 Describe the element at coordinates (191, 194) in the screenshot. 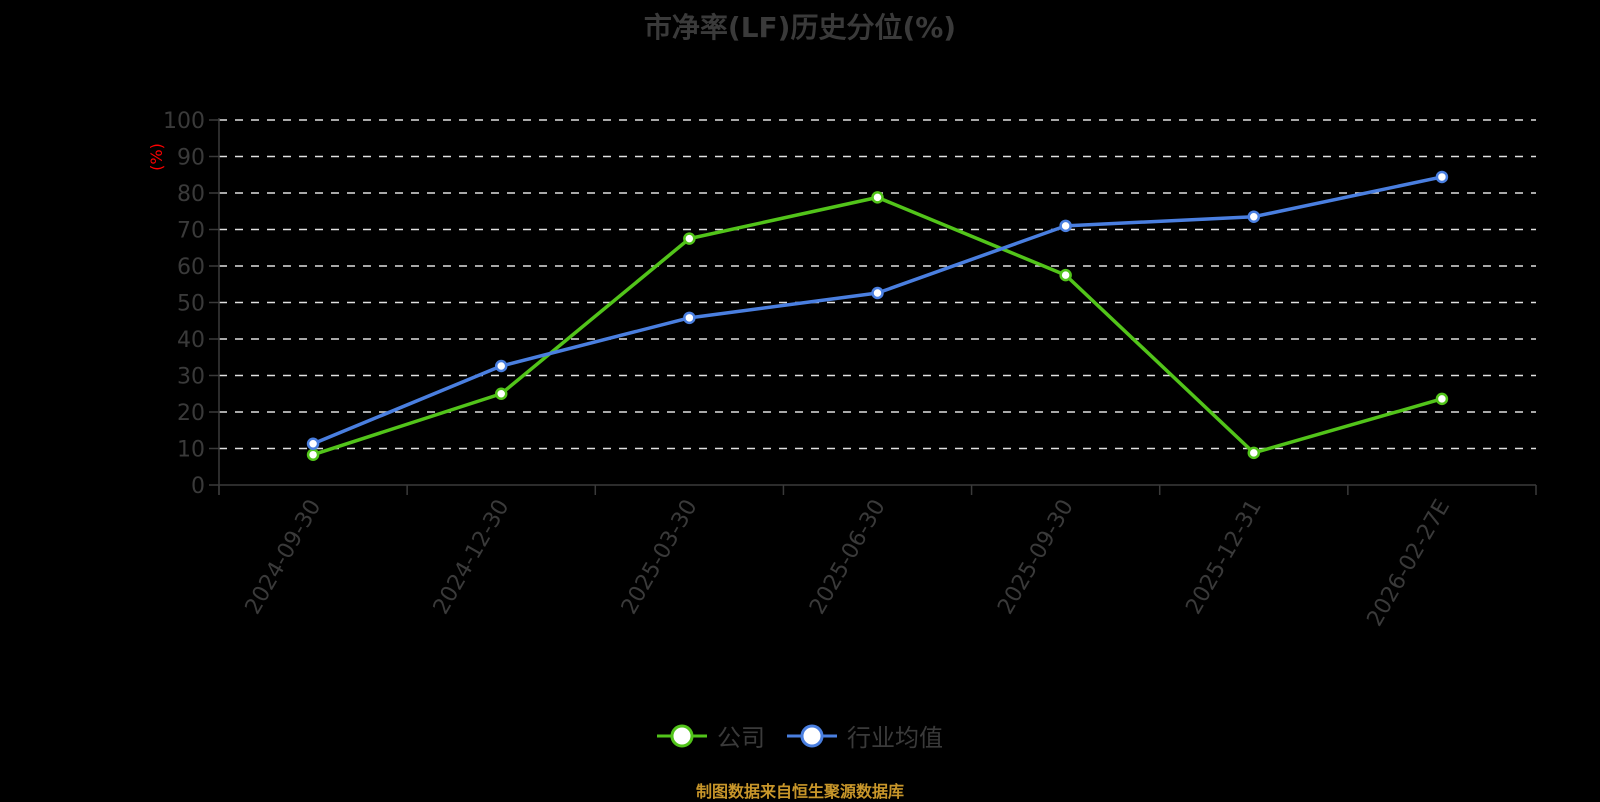

I see `y-tick-label: 80` at that location.